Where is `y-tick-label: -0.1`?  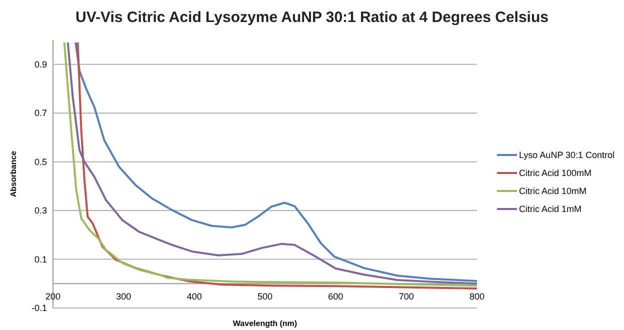 y-tick-label: -0.1 is located at coordinates (39, 308).